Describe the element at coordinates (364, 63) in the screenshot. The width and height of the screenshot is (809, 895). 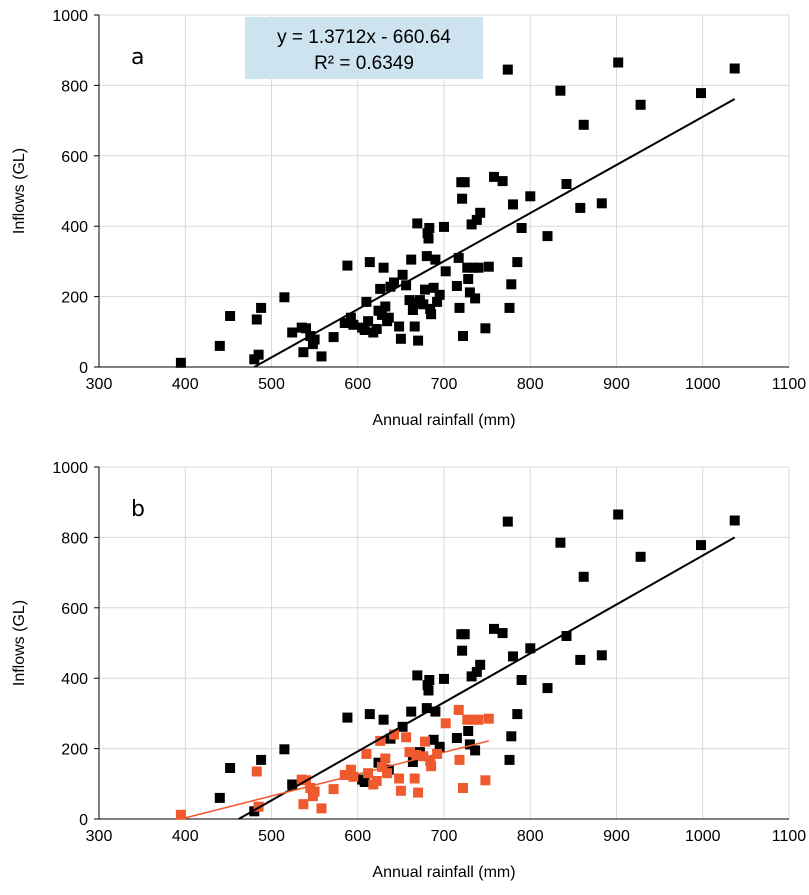
I see `r-squared-label: R² = 0.6349` at that location.